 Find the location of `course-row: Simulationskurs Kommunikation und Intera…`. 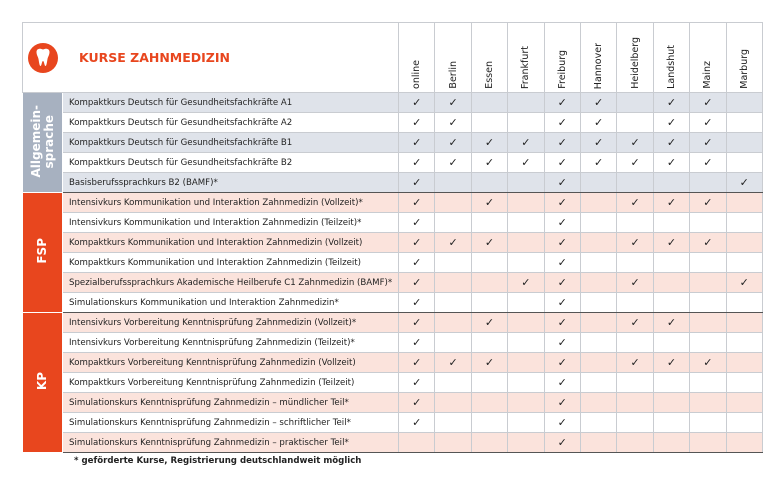

course-row: Simulationskurs Kommunikation und Intera… is located at coordinates (392, 302).